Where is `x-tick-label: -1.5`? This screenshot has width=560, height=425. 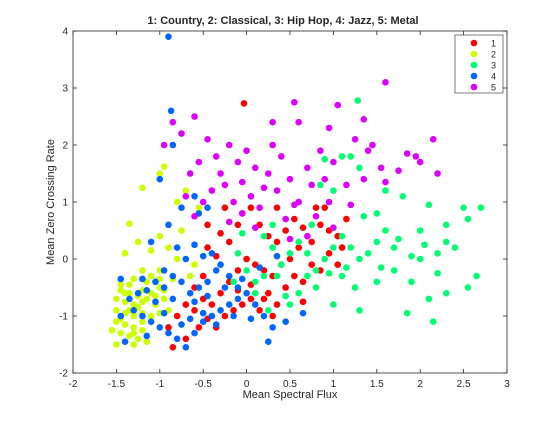
x-tick-label: -1.5 is located at coordinates (117, 384).